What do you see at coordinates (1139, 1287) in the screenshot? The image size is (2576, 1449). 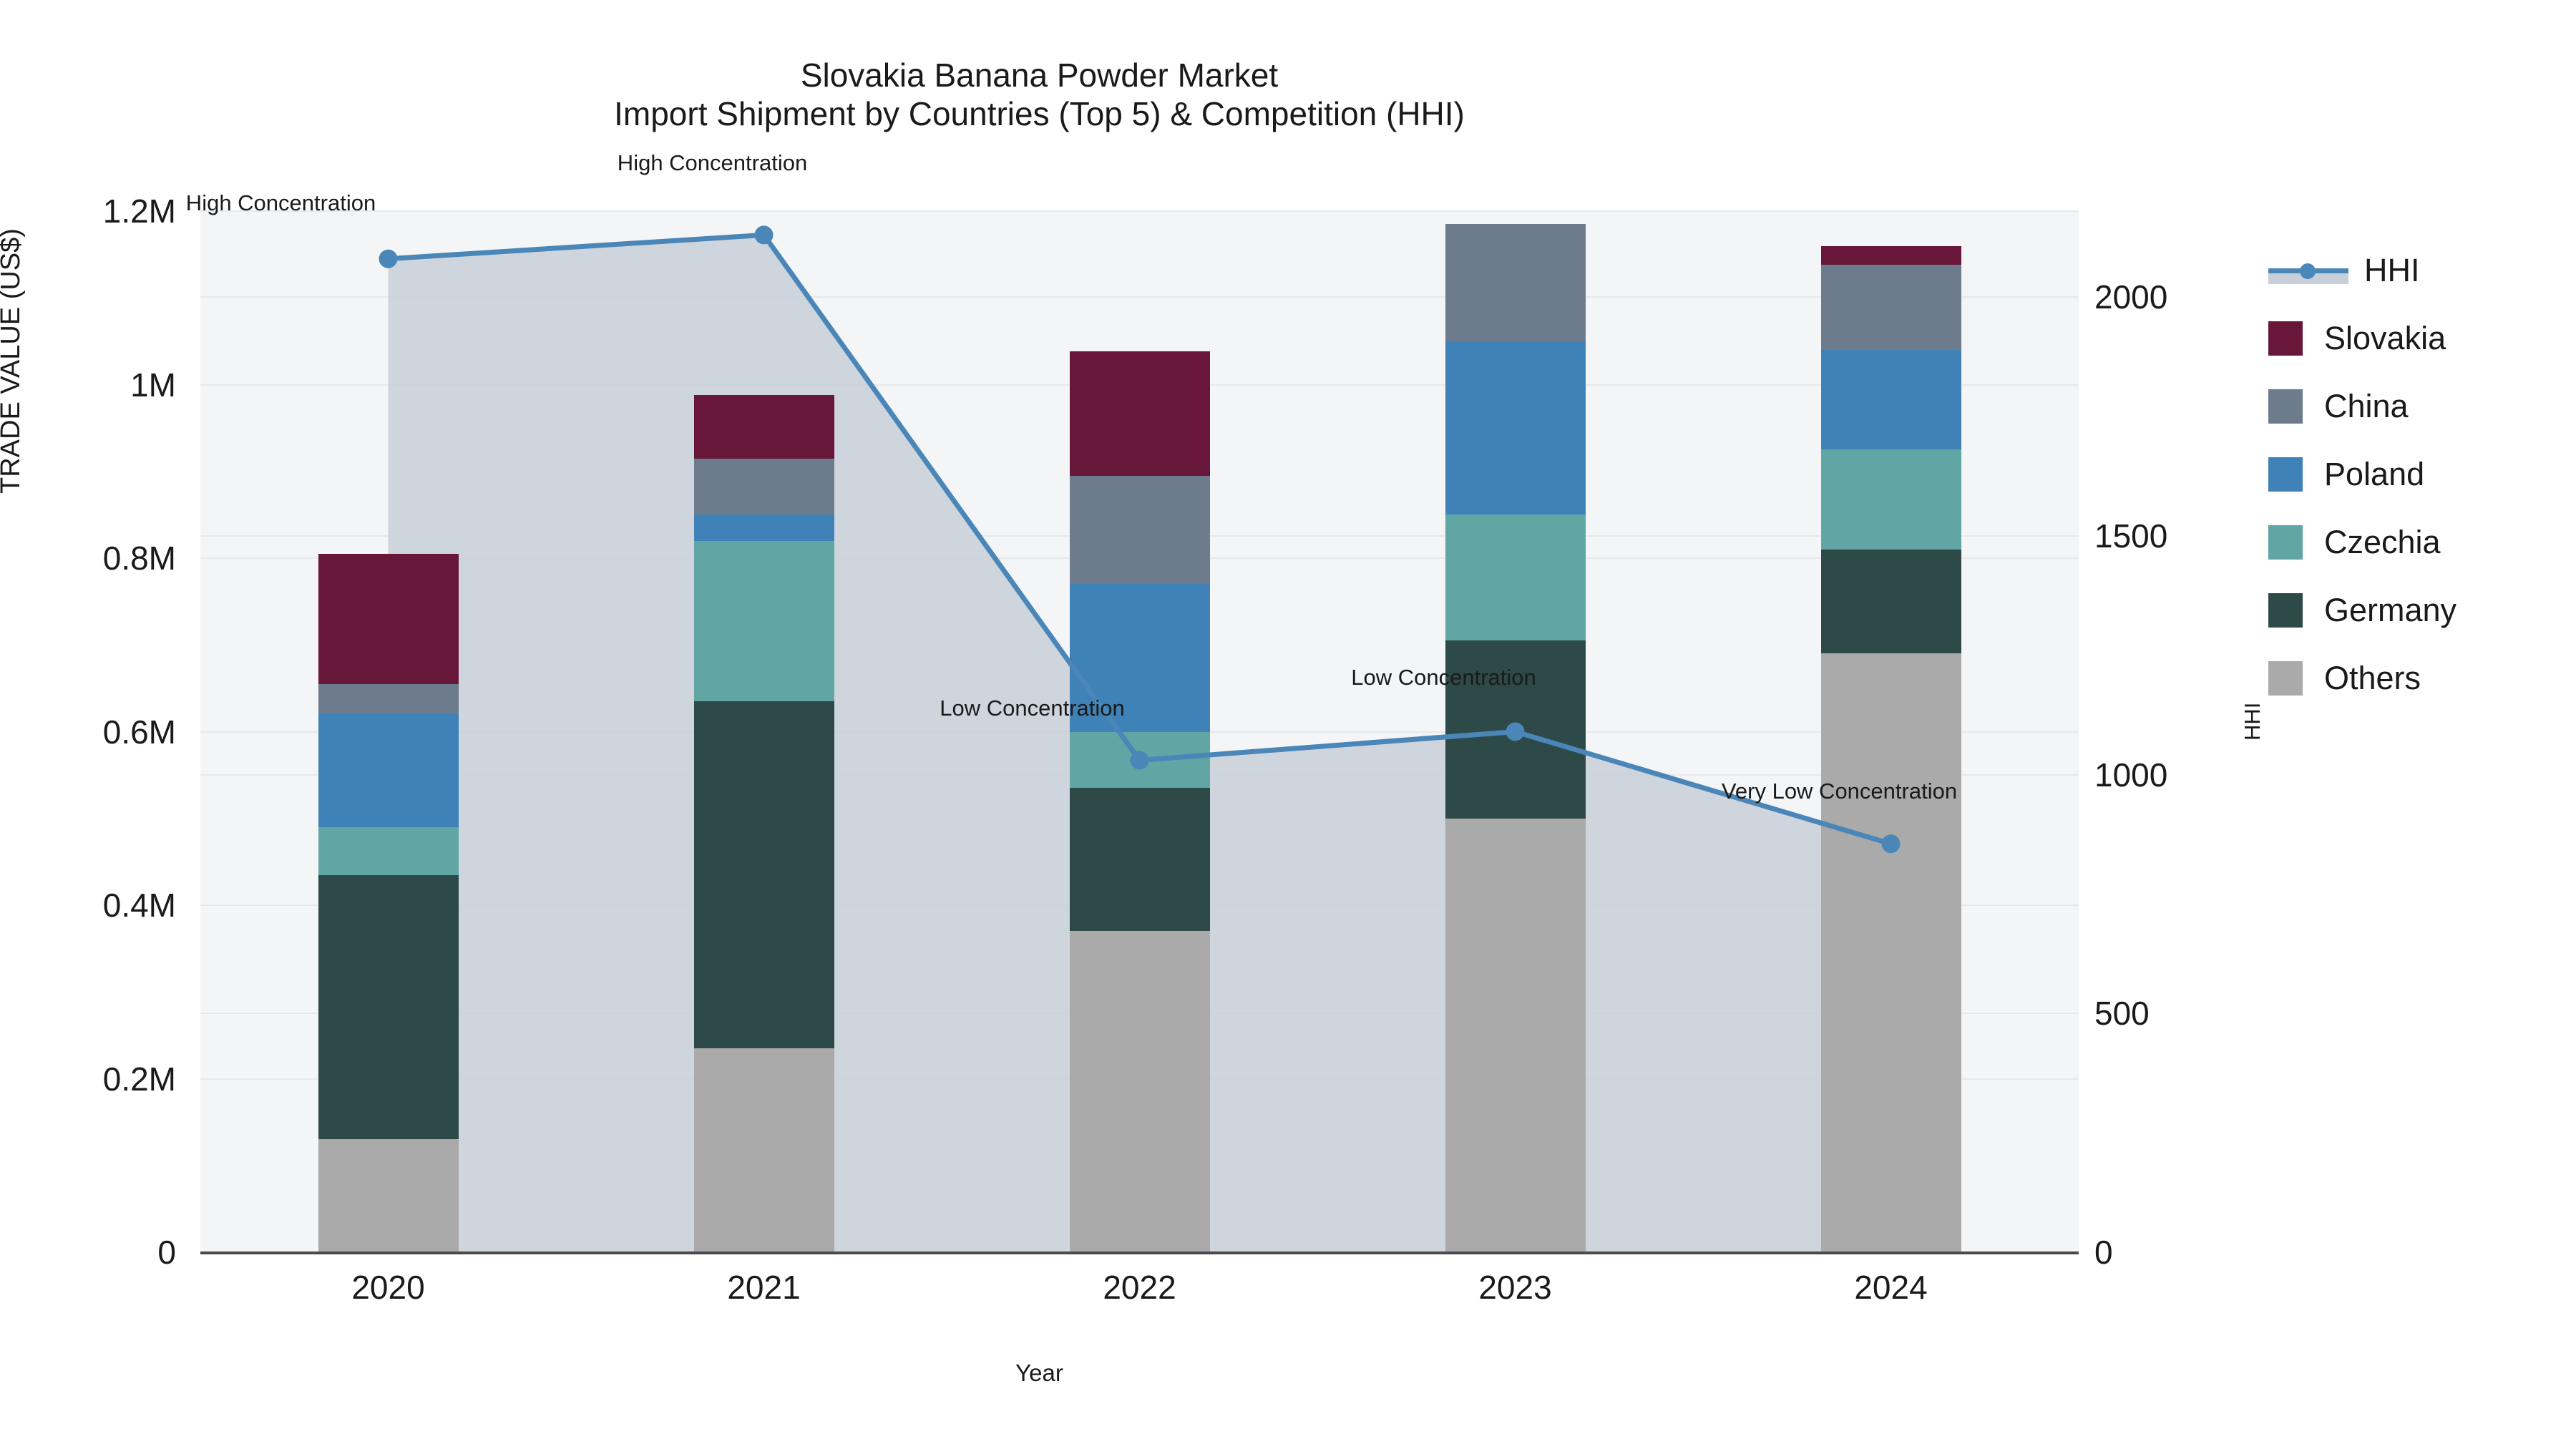 I see `x-axis-tick-2022: 2022` at bounding box center [1139, 1287].